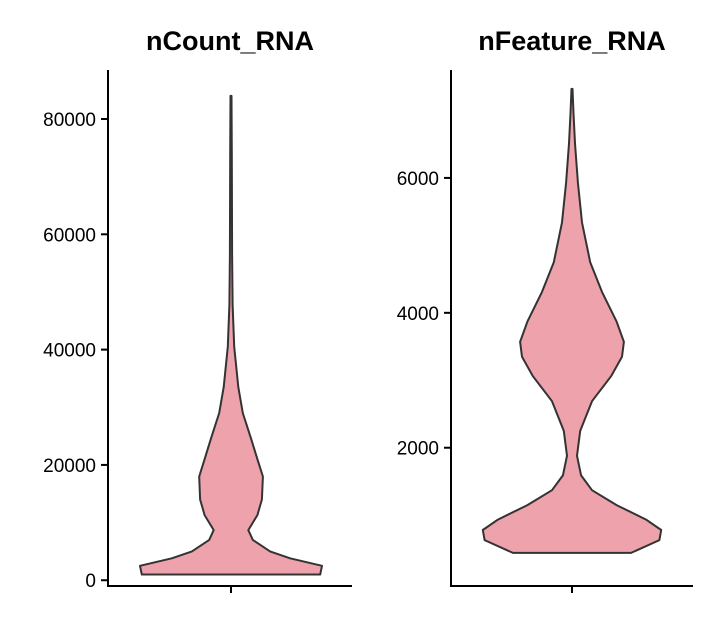  I want to click on y-tick-label: 2000, so click(418, 449).